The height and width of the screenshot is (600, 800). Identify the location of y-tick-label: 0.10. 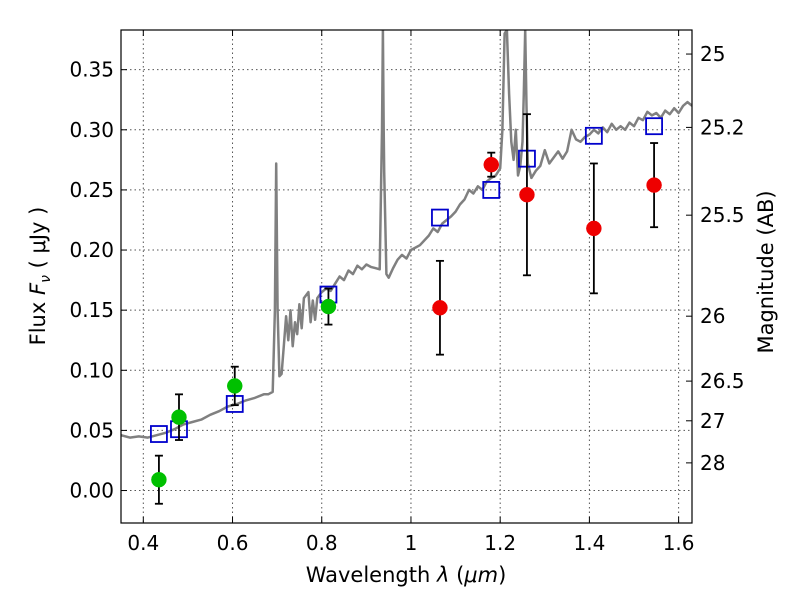
(91, 370).